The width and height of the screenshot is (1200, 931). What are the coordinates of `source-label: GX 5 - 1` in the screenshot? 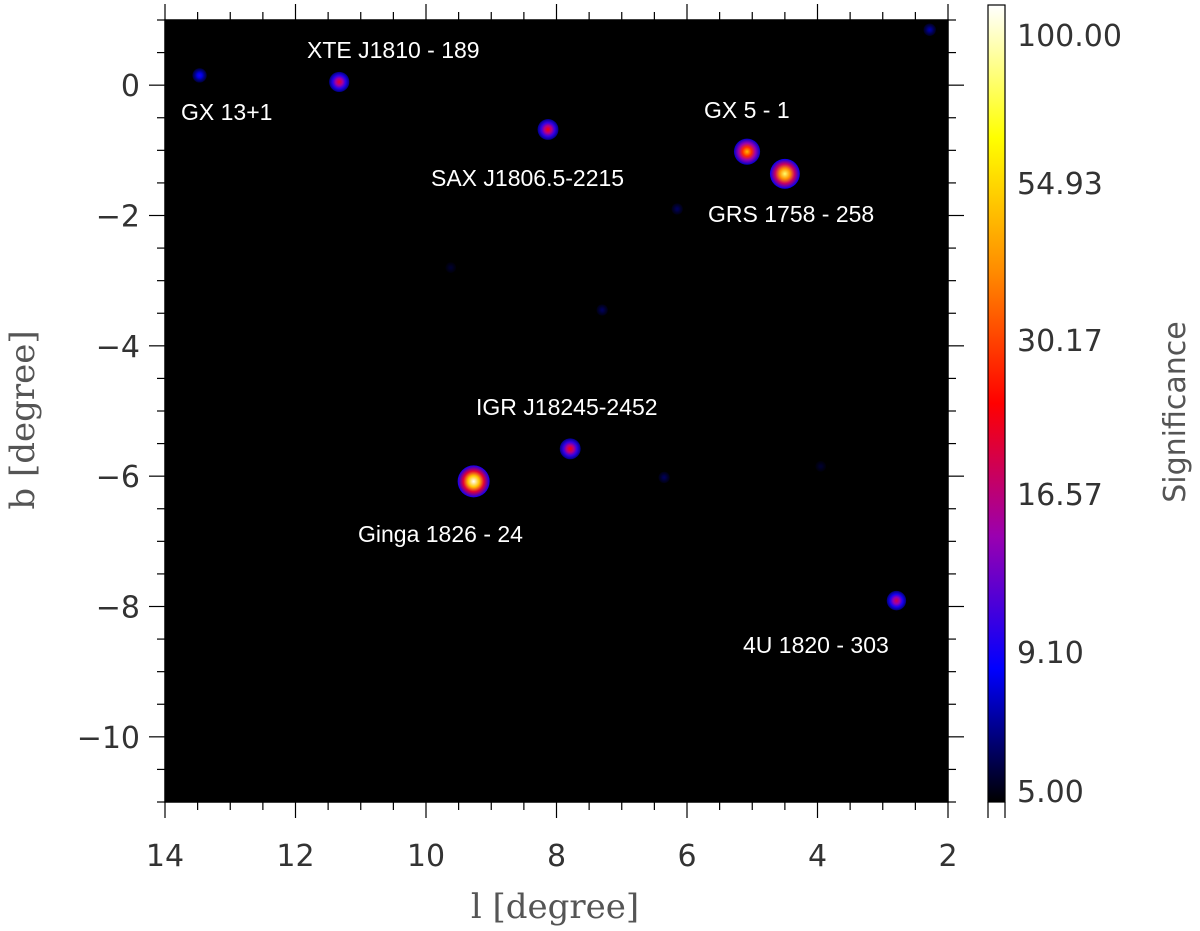 It's located at (747, 110).